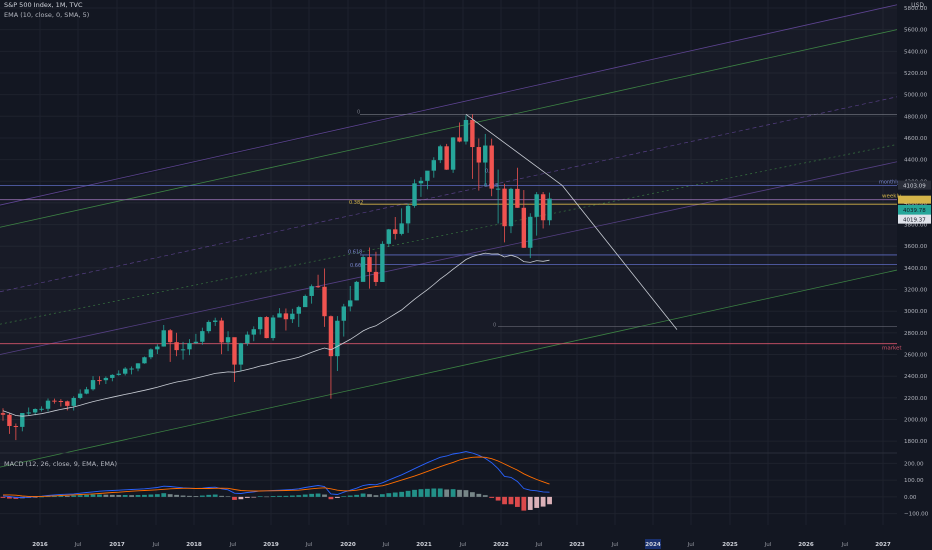  What do you see at coordinates (194, 545) in the screenshot?
I see `time-axis-label: 2018` at bounding box center [194, 545].